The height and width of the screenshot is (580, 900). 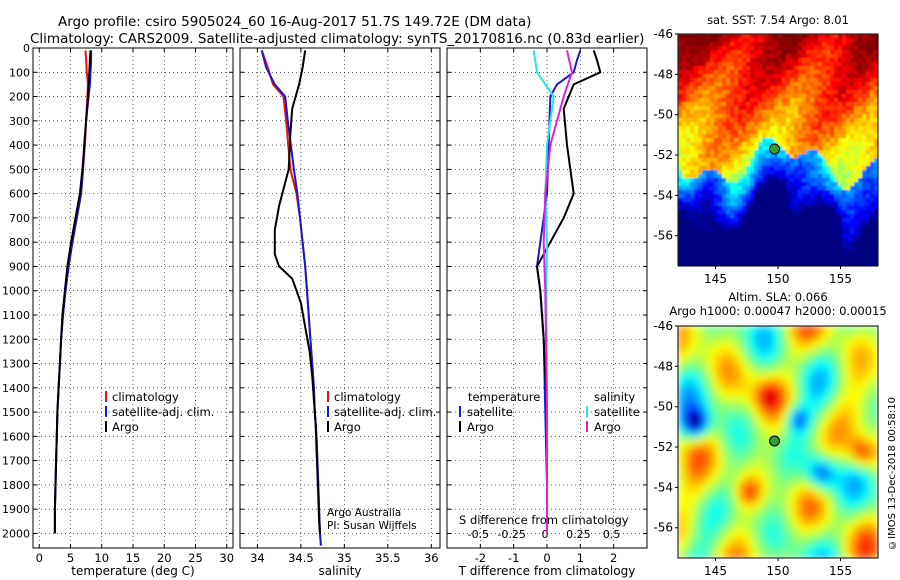 I want to click on y-tick-label: 0, so click(x=26, y=48).